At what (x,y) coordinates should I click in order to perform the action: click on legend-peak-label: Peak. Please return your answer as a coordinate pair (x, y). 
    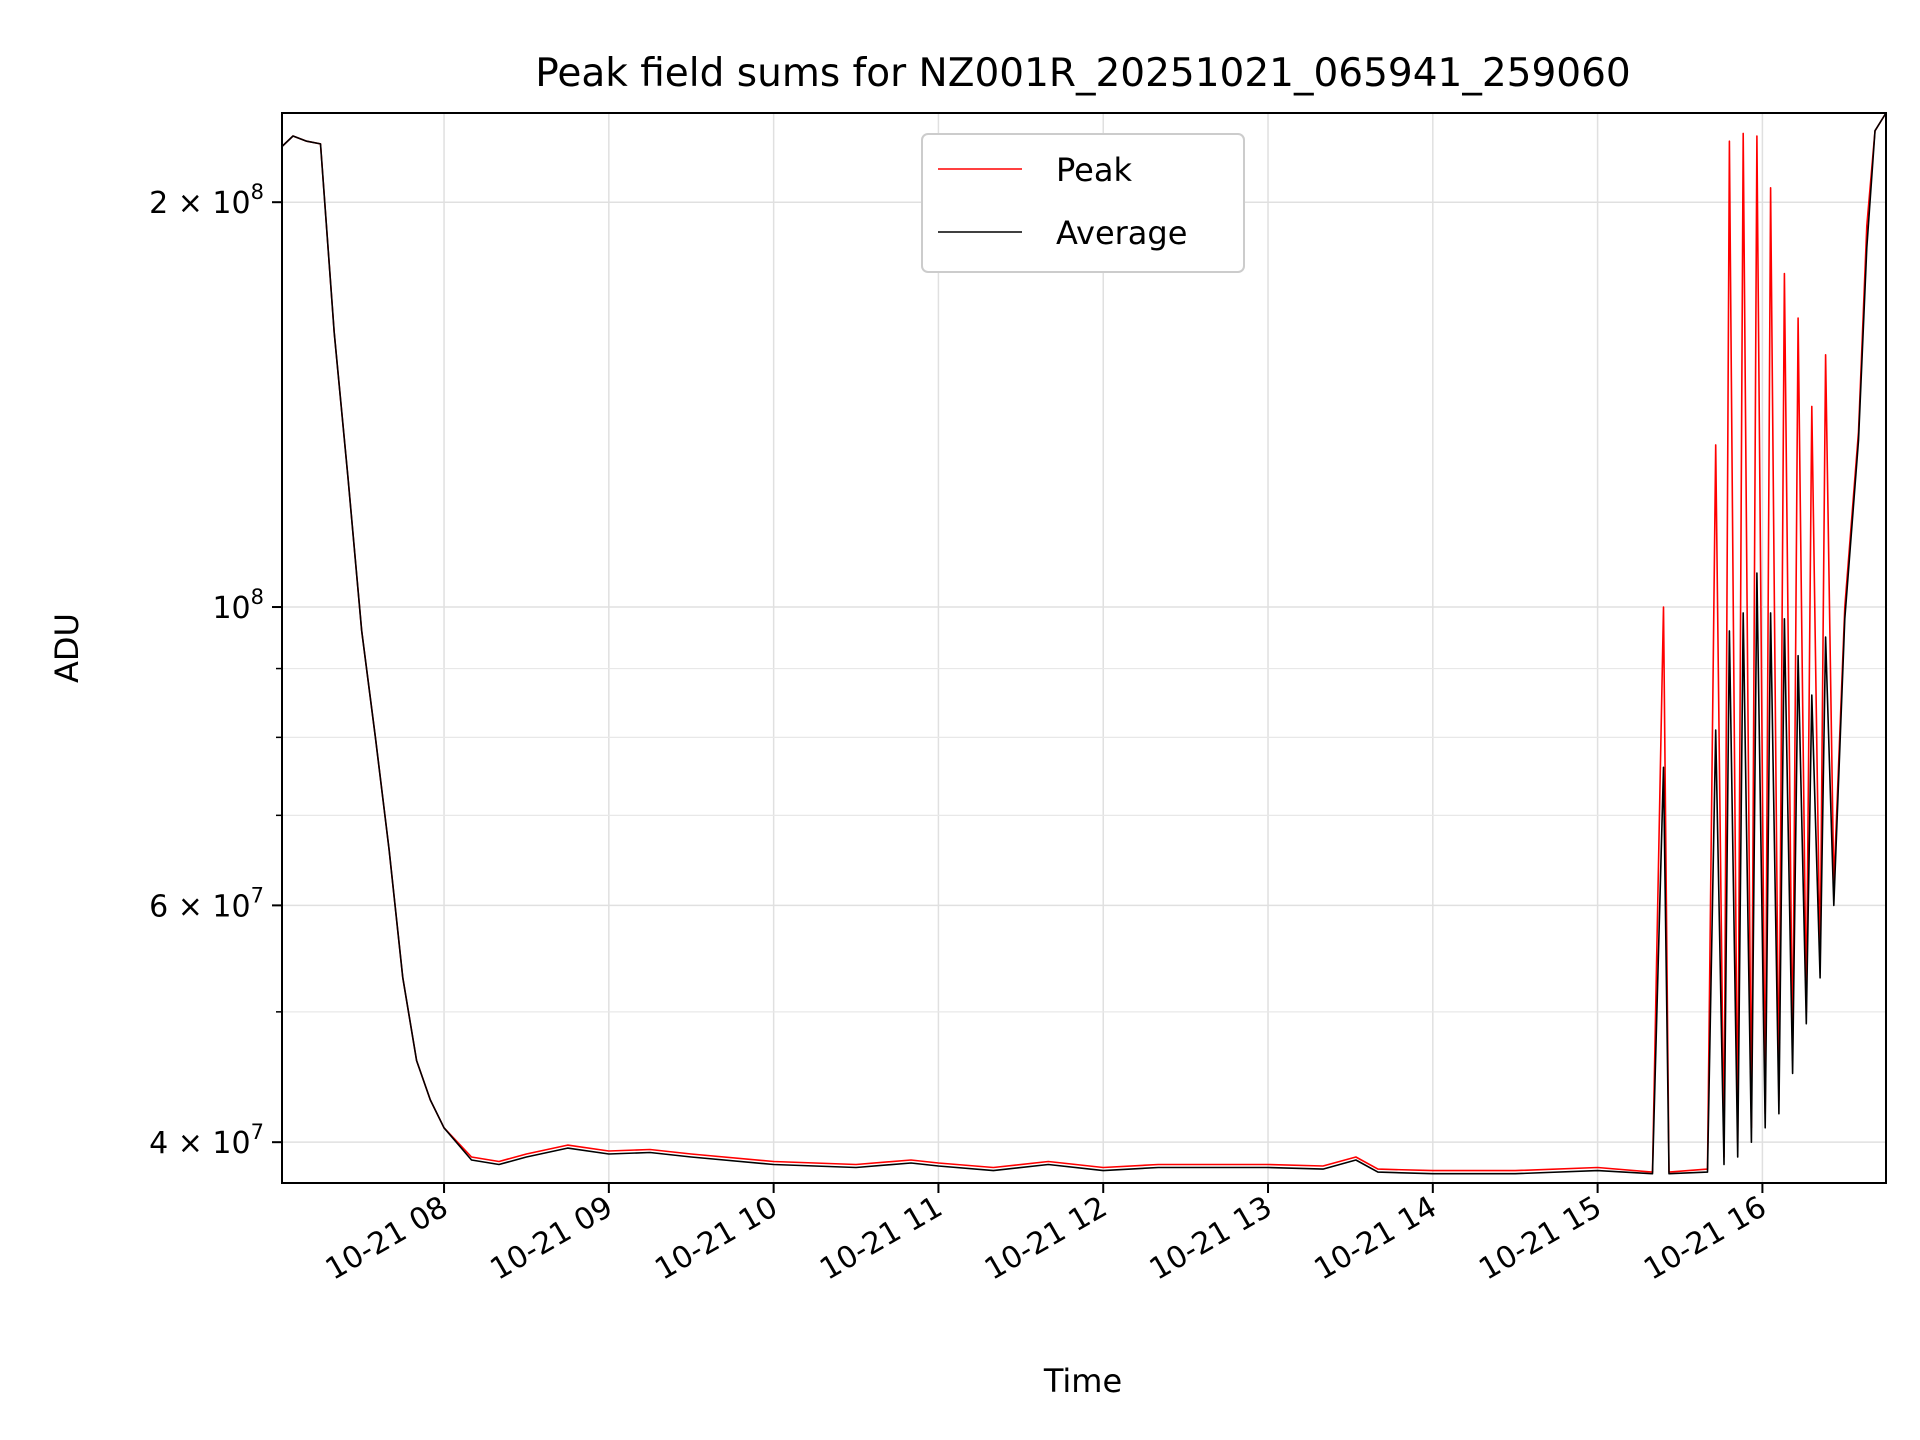
    Looking at the image, I should click on (1094, 170).